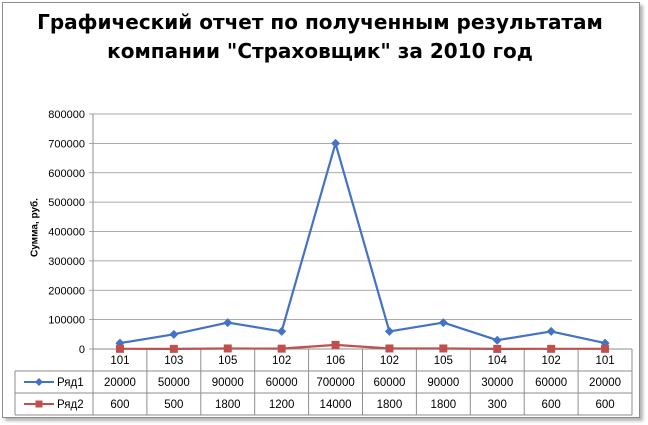 This screenshot has width=648, height=425. What do you see at coordinates (66, 203) in the screenshot?
I see `y-tick-label: 500000` at bounding box center [66, 203].